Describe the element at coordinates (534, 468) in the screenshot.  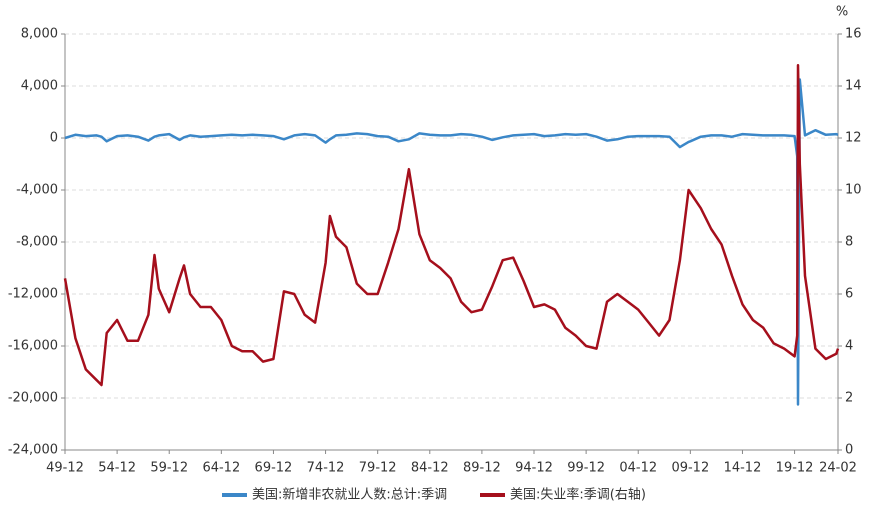
I see `x-tick-label: 94-12` at that location.